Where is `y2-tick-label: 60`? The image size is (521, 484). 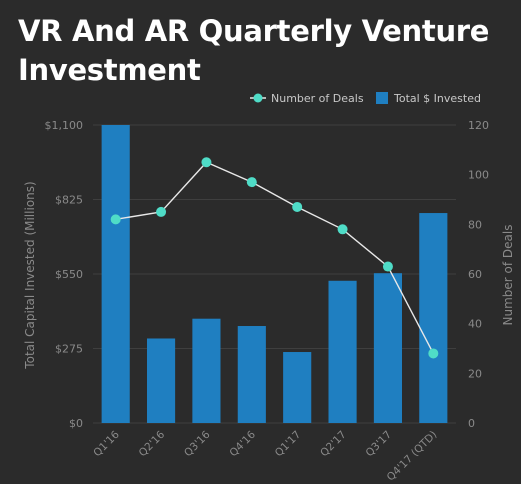 y2-tick-label: 60 is located at coordinates (475, 274).